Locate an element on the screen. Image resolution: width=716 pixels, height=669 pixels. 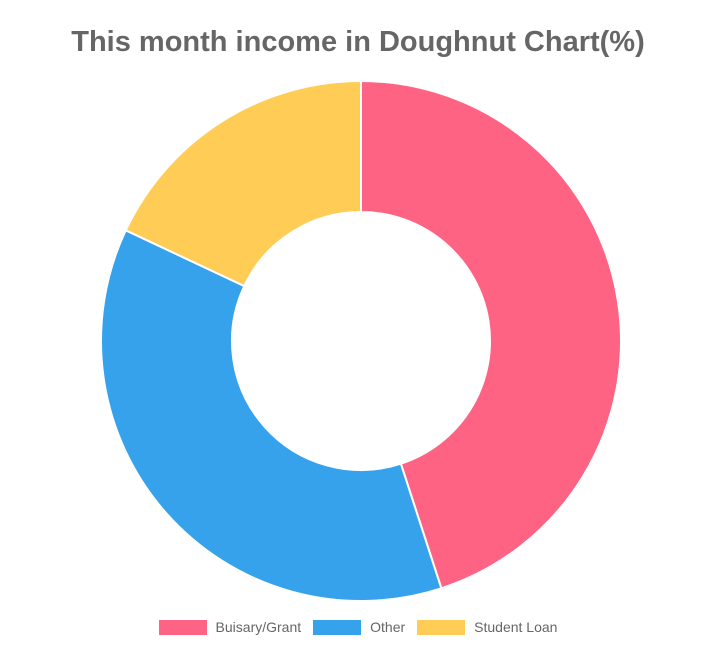
legend-item-student-loan: Student Loan is located at coordinates (487, 627).